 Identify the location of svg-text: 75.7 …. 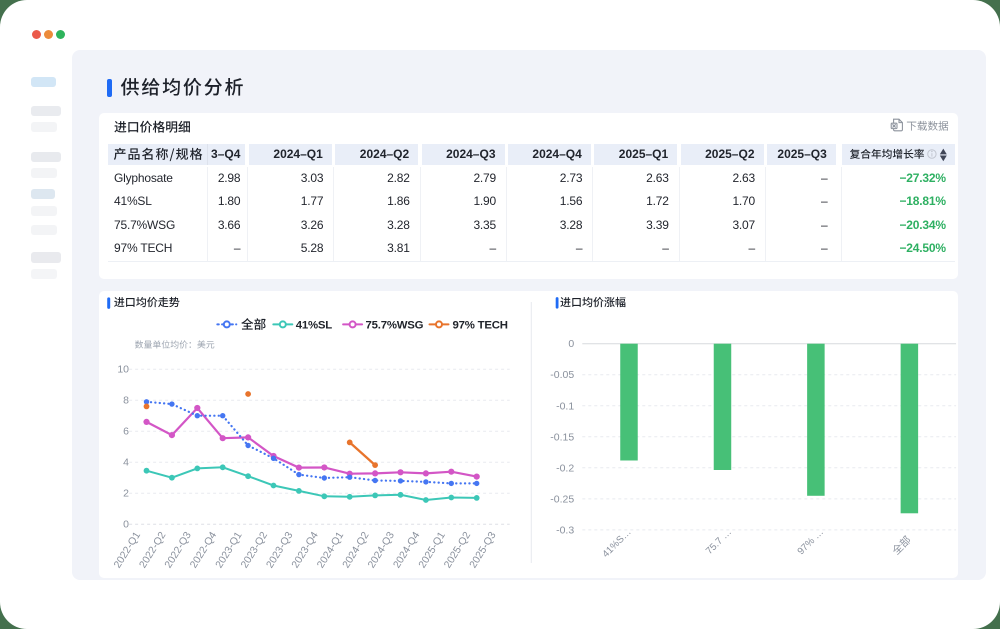
(719, 542).